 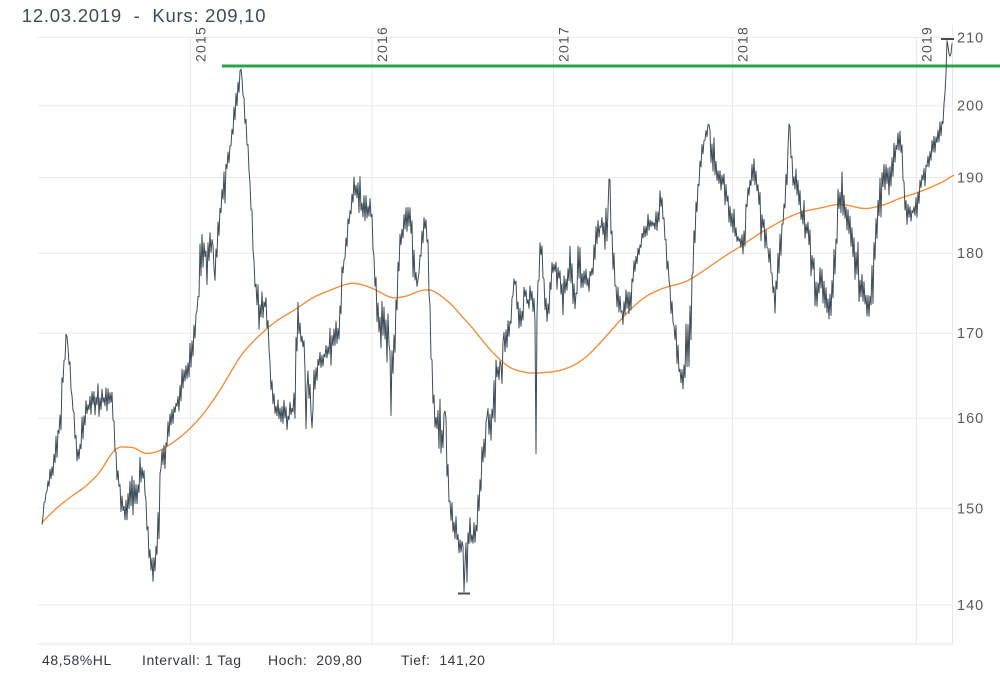 What do you see at coordinates (743, 44) in the screenshot?
I see `svg-text: 2018` at bounding box center [743, 44].